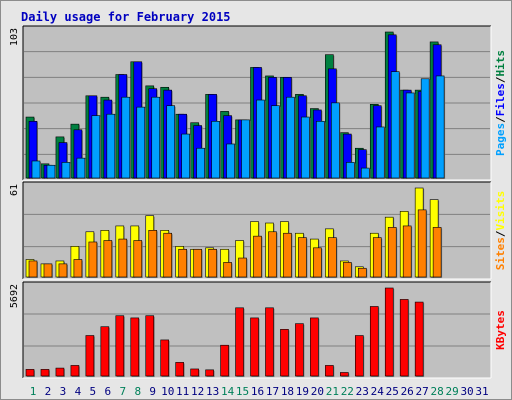  Describe the element at coordinates (272, 391) in the screenshot. I see `x-tick-label-day-17: 17` at that location.